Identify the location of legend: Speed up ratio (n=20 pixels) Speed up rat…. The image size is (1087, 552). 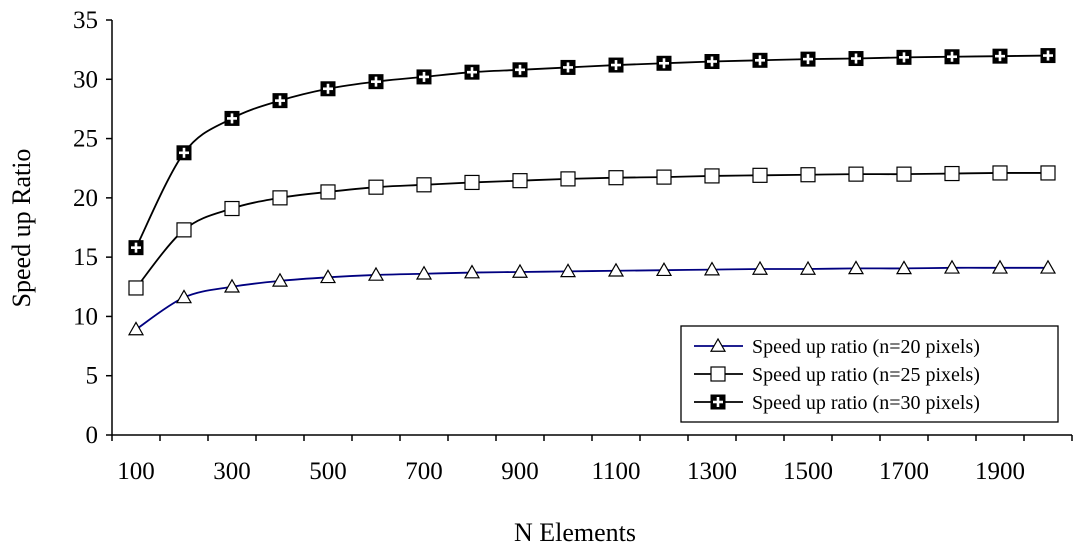
(869, 374).